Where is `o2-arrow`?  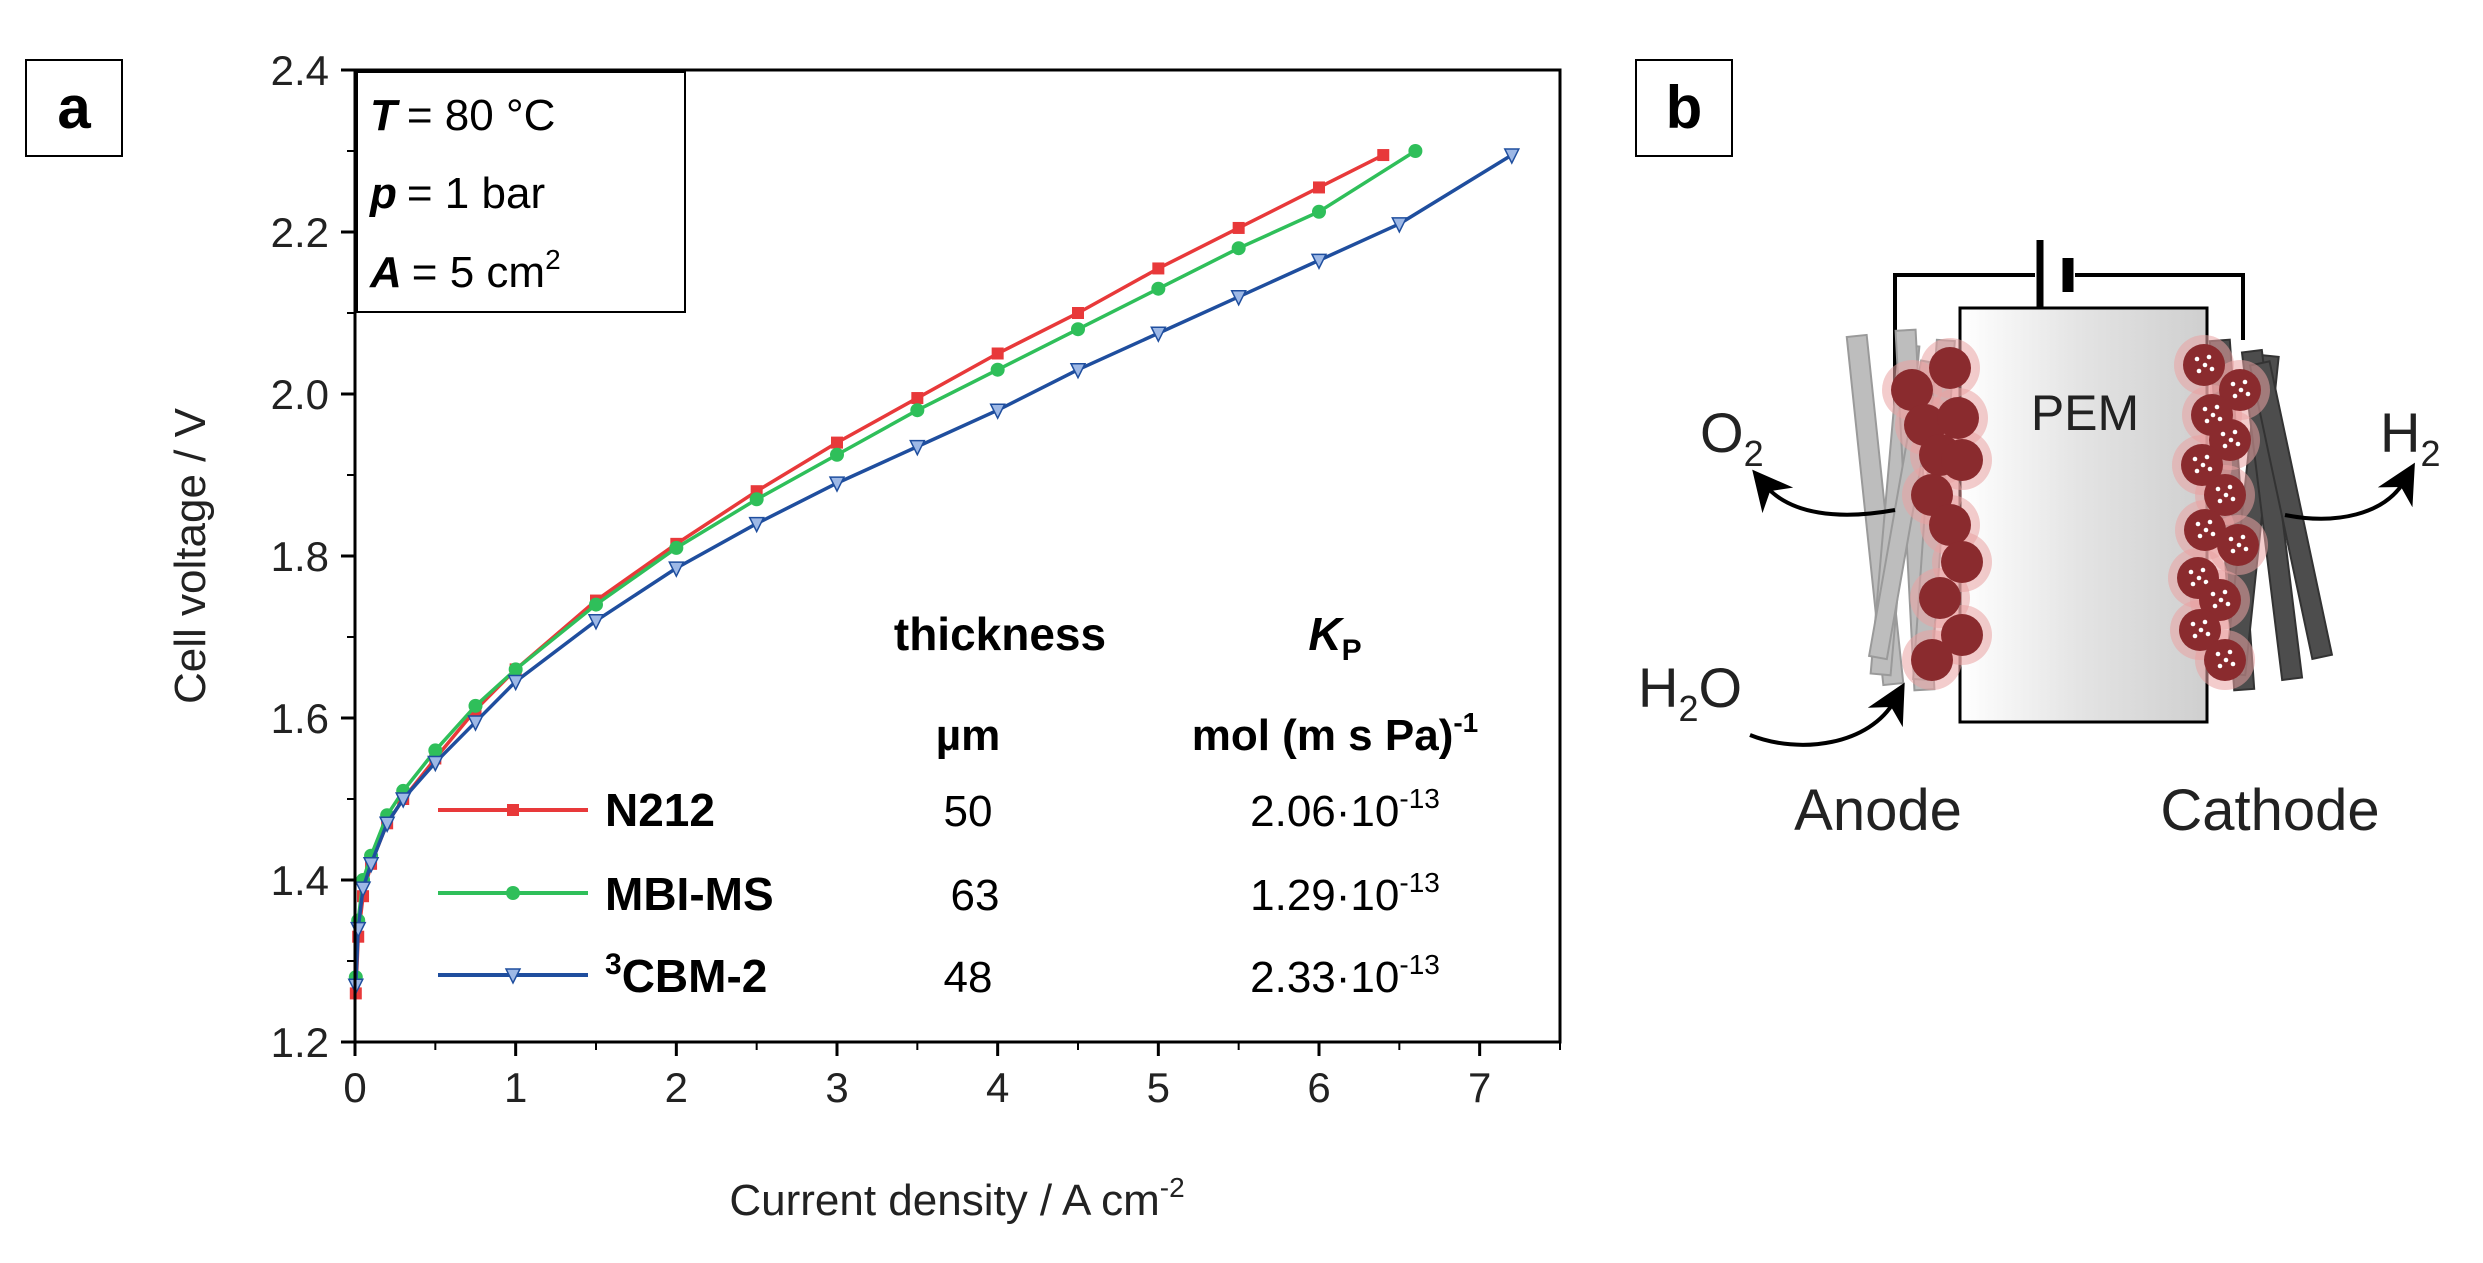 o2-arrow is located at coordinates (1824, 493).